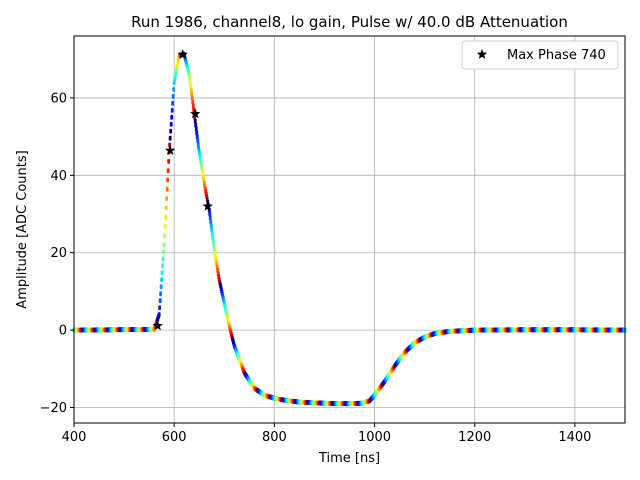 The height and width of the screenshot is (480, 640). Describe the element at coordinates (183, 190) in the screenshot. I see `max-phase-markers` at that location.